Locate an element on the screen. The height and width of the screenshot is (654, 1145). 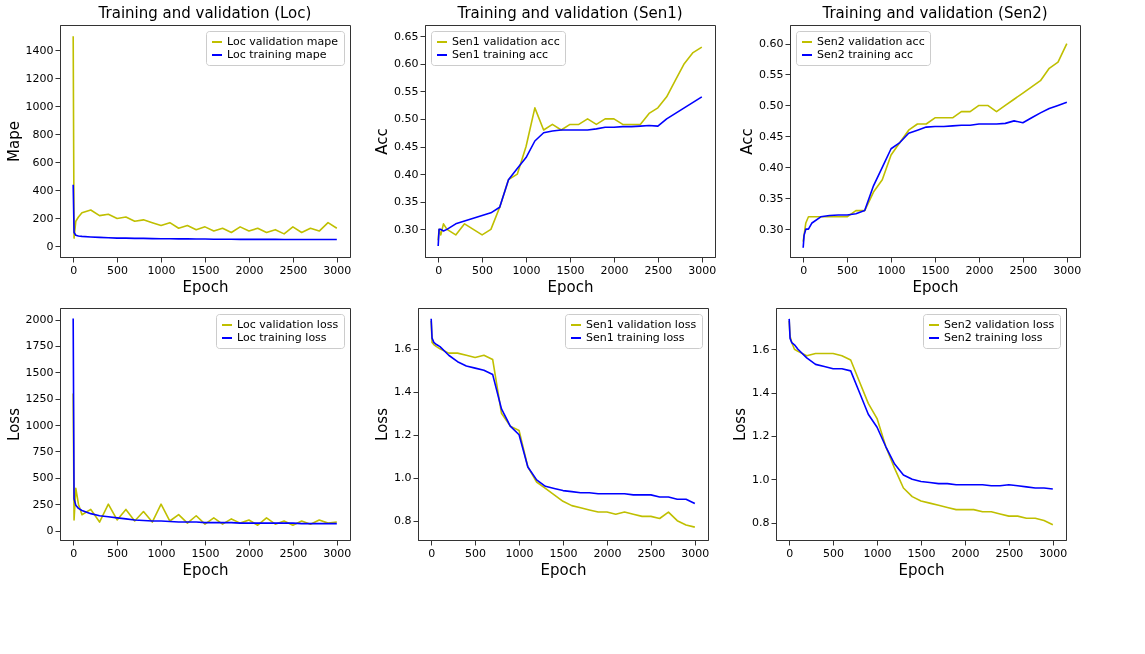
y-tick-label: 500 is located at coordinates (43, 478).